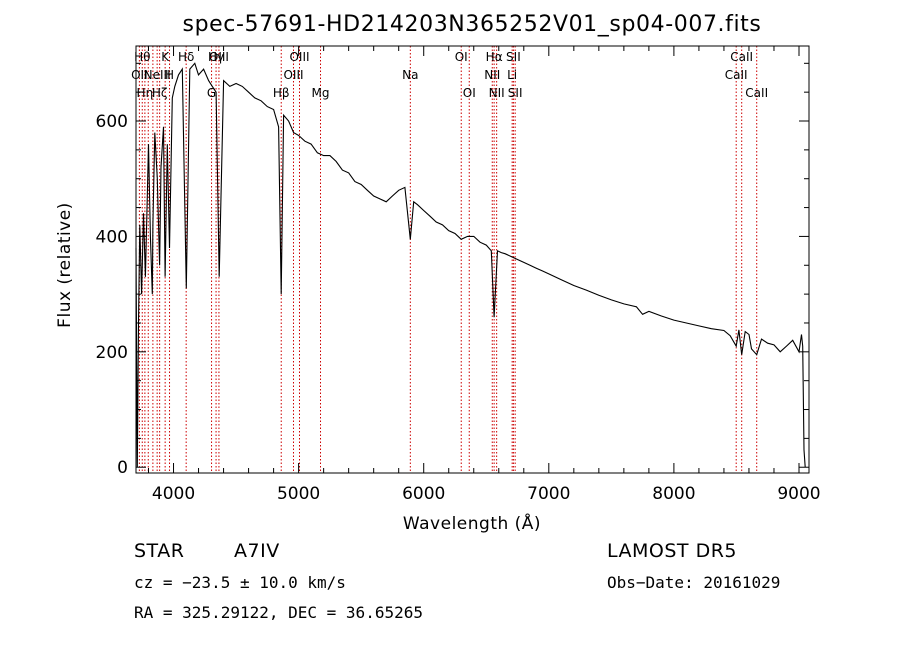  Describe the element at coordinates (112, 353) in the screenshot. I see `y-tick-label: 200` at that location.